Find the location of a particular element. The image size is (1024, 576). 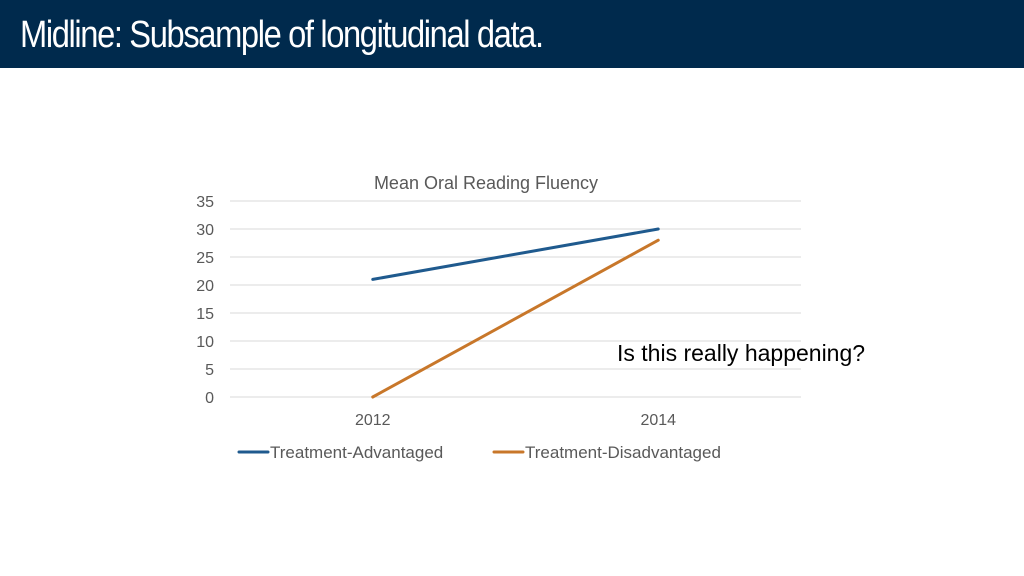

y-tick-label: 20 is located at coordinates (205, 286).